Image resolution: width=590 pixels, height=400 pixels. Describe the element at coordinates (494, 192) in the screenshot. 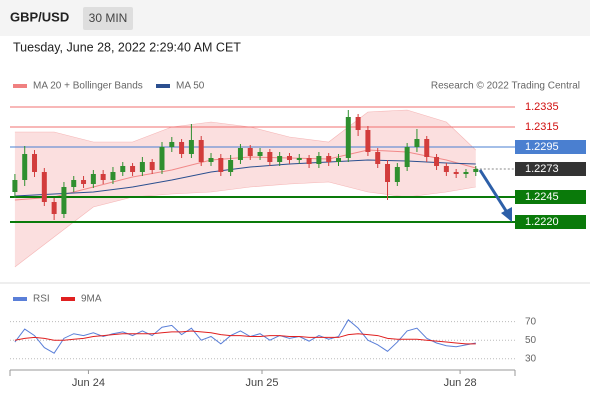

I see `forecast-arrow` at that location.